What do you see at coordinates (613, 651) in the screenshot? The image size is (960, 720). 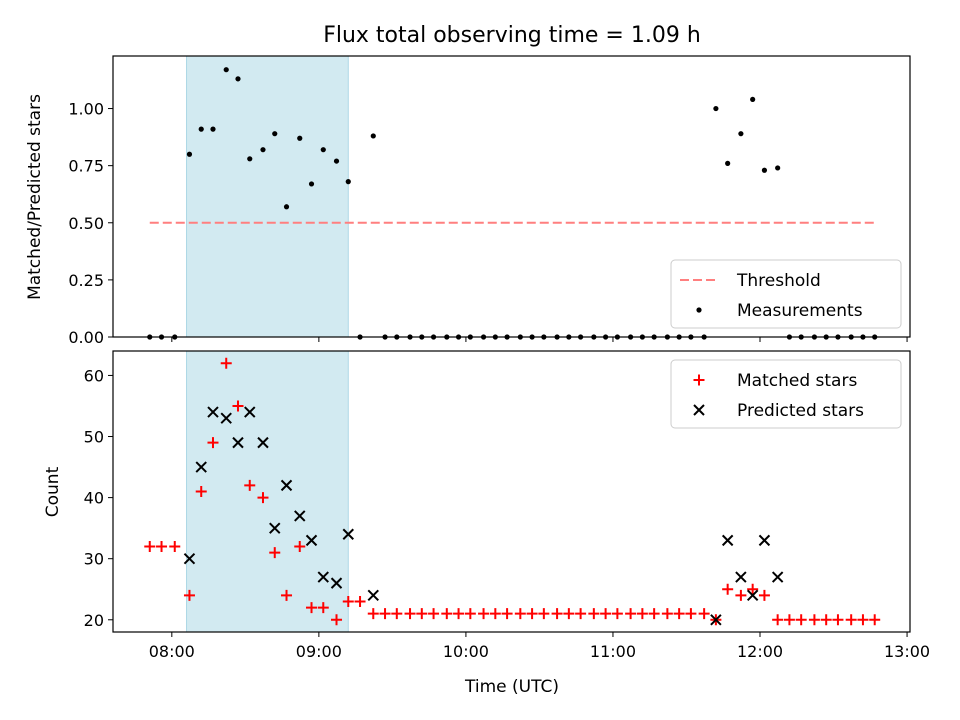 I see `x-tick-label: 11:00` at bounding box center [613, 651].